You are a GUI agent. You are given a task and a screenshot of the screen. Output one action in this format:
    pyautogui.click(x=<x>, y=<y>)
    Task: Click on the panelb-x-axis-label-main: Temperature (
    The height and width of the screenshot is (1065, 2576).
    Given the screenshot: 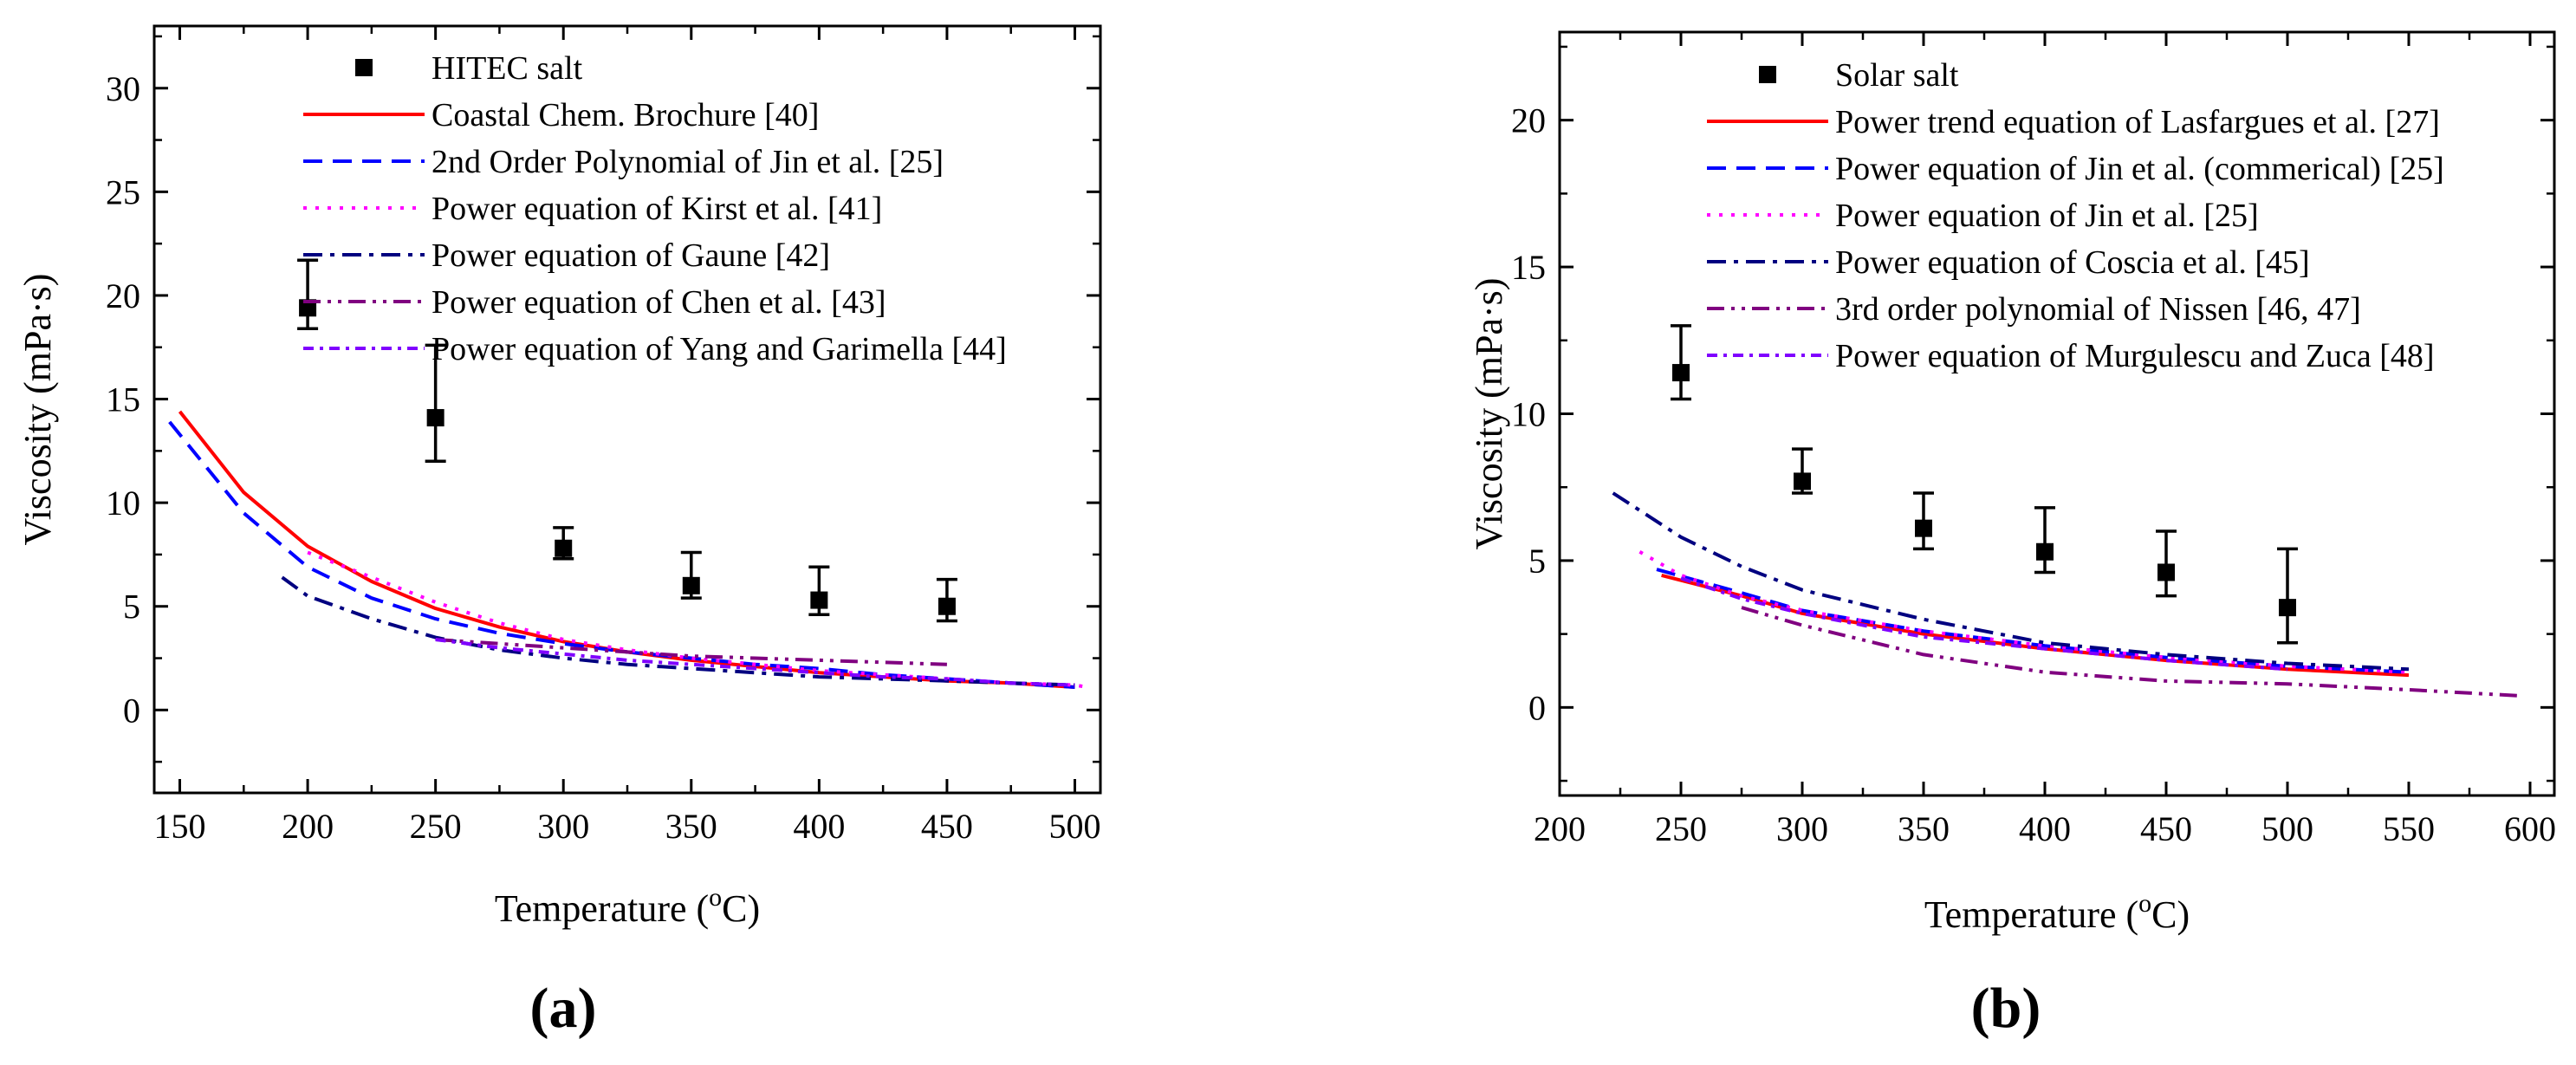 What is the action you would take?
    pyautogui.click(x=2031, y=914)
    